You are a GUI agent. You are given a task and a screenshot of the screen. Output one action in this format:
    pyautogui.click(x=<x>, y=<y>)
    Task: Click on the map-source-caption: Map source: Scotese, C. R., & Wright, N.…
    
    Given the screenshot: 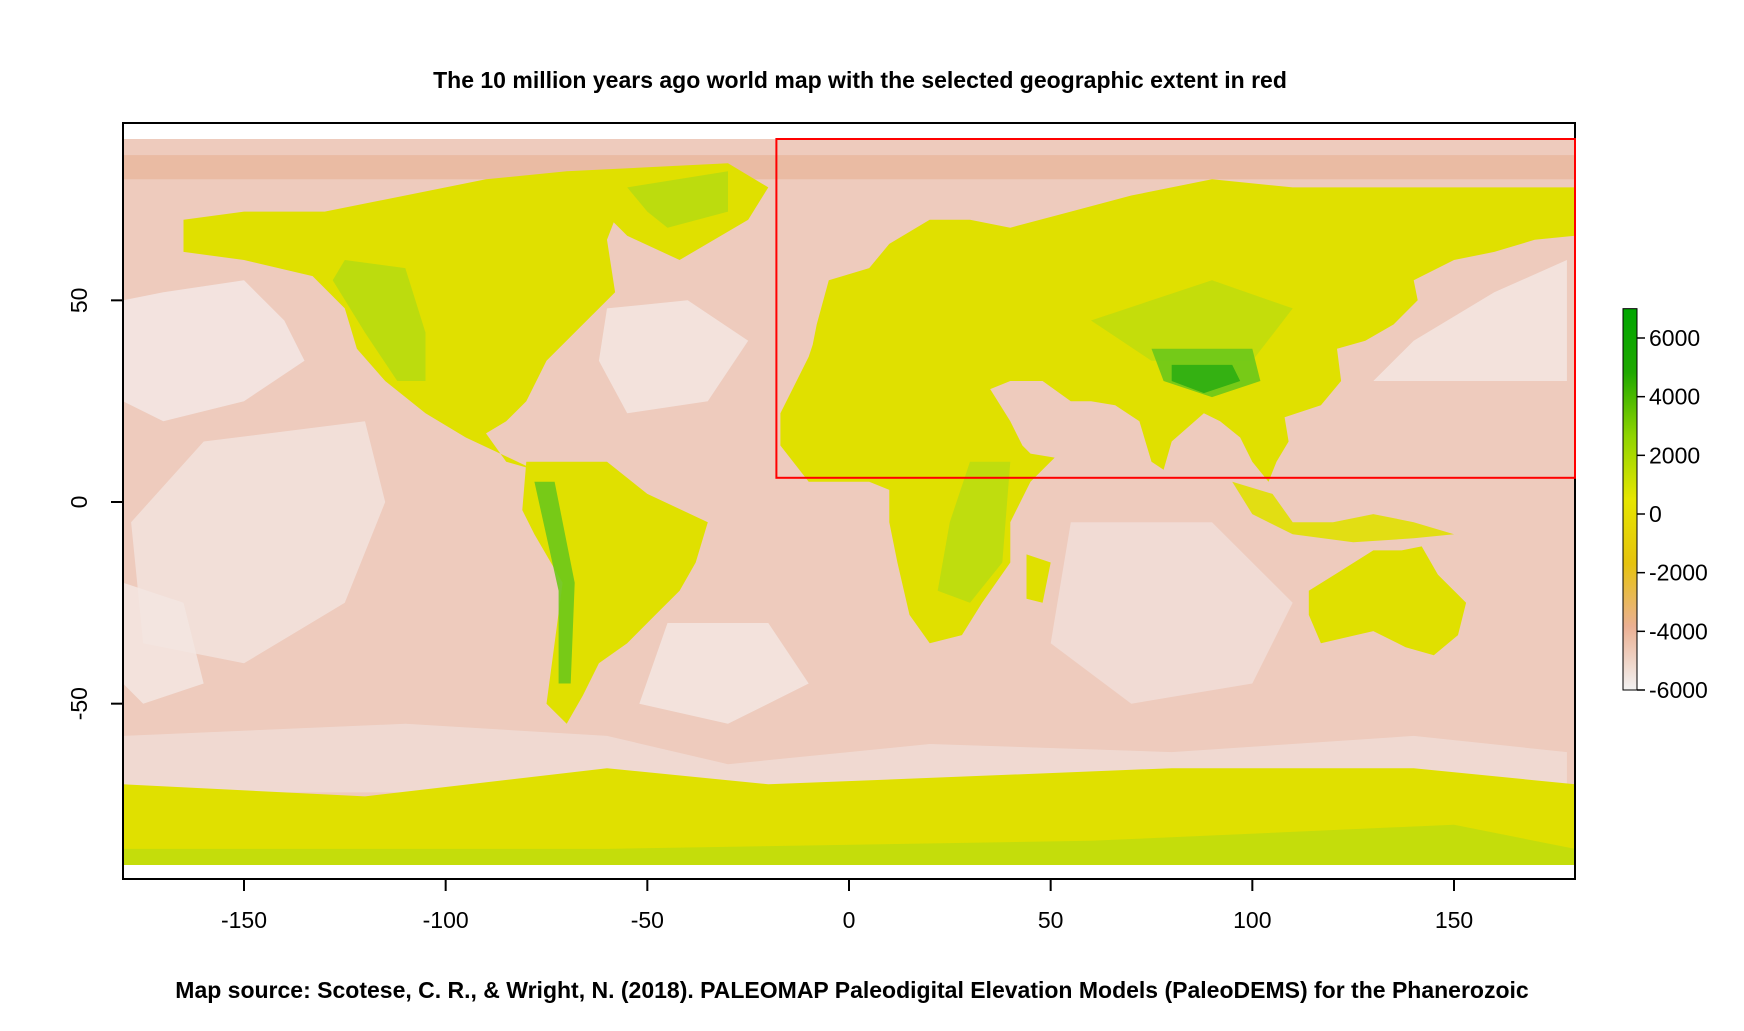 What is the action you would take?
    pyautogui.click(x=852, y=990)
    